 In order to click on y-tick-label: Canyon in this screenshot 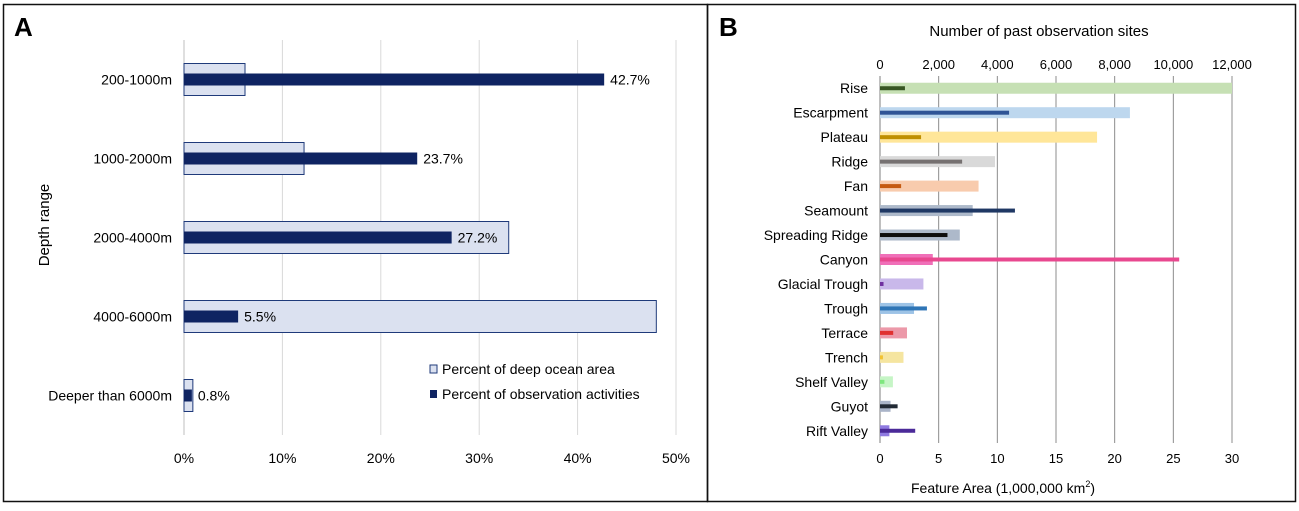, I will do `click(844, 260)`.